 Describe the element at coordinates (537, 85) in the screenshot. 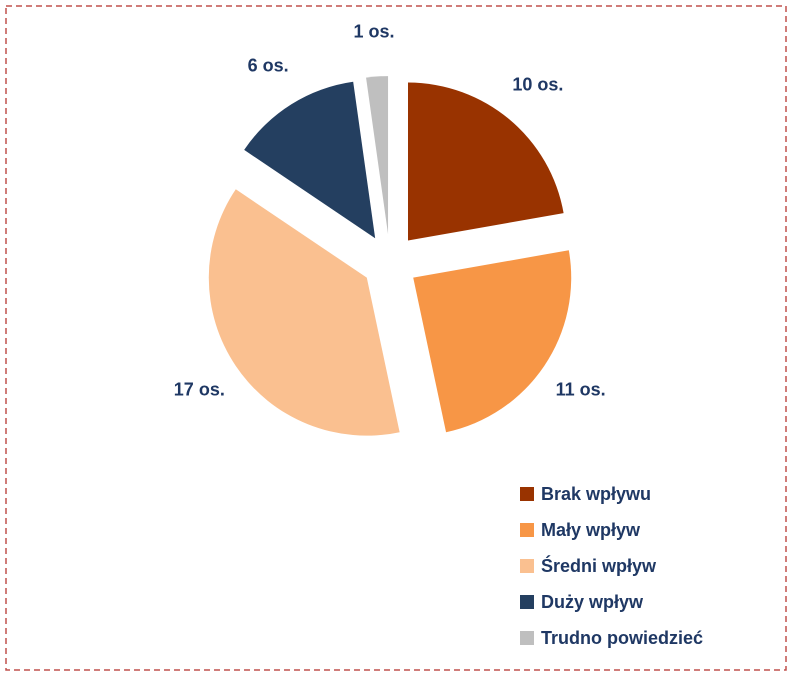

I see `data-label: 10 os.` at that location.